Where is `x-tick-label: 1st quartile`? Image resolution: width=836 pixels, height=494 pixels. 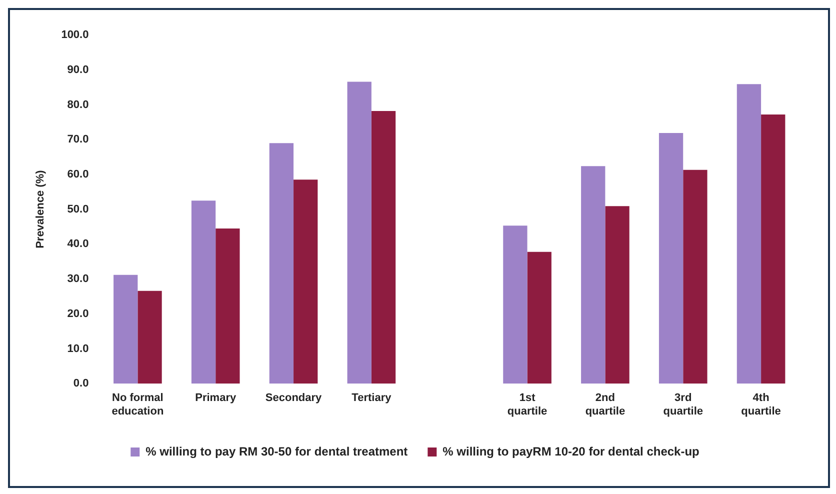 x-tick-label: 1st quartile is located at coordinates (527, 405).